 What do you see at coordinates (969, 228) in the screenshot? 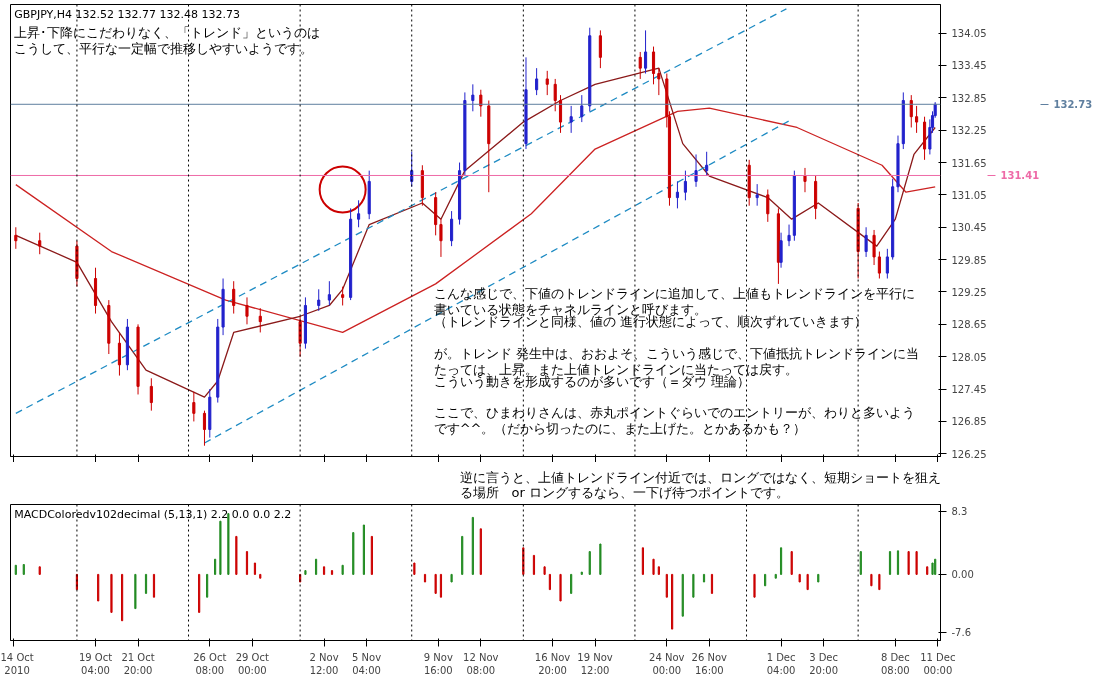
I see `y-tick-label: 130.45` at bounding box center [969, 228].